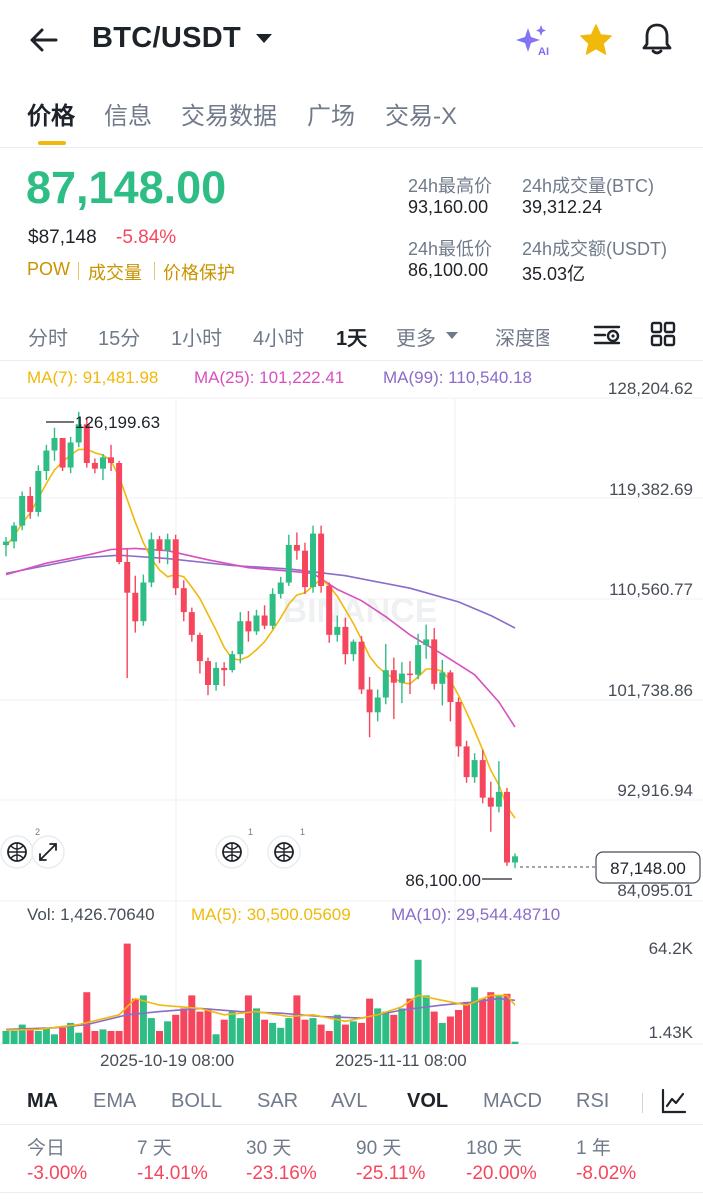  Describe the element at coordinates (522, 339) in the screenshot. I see `interval-depth: 深度图` at that location.